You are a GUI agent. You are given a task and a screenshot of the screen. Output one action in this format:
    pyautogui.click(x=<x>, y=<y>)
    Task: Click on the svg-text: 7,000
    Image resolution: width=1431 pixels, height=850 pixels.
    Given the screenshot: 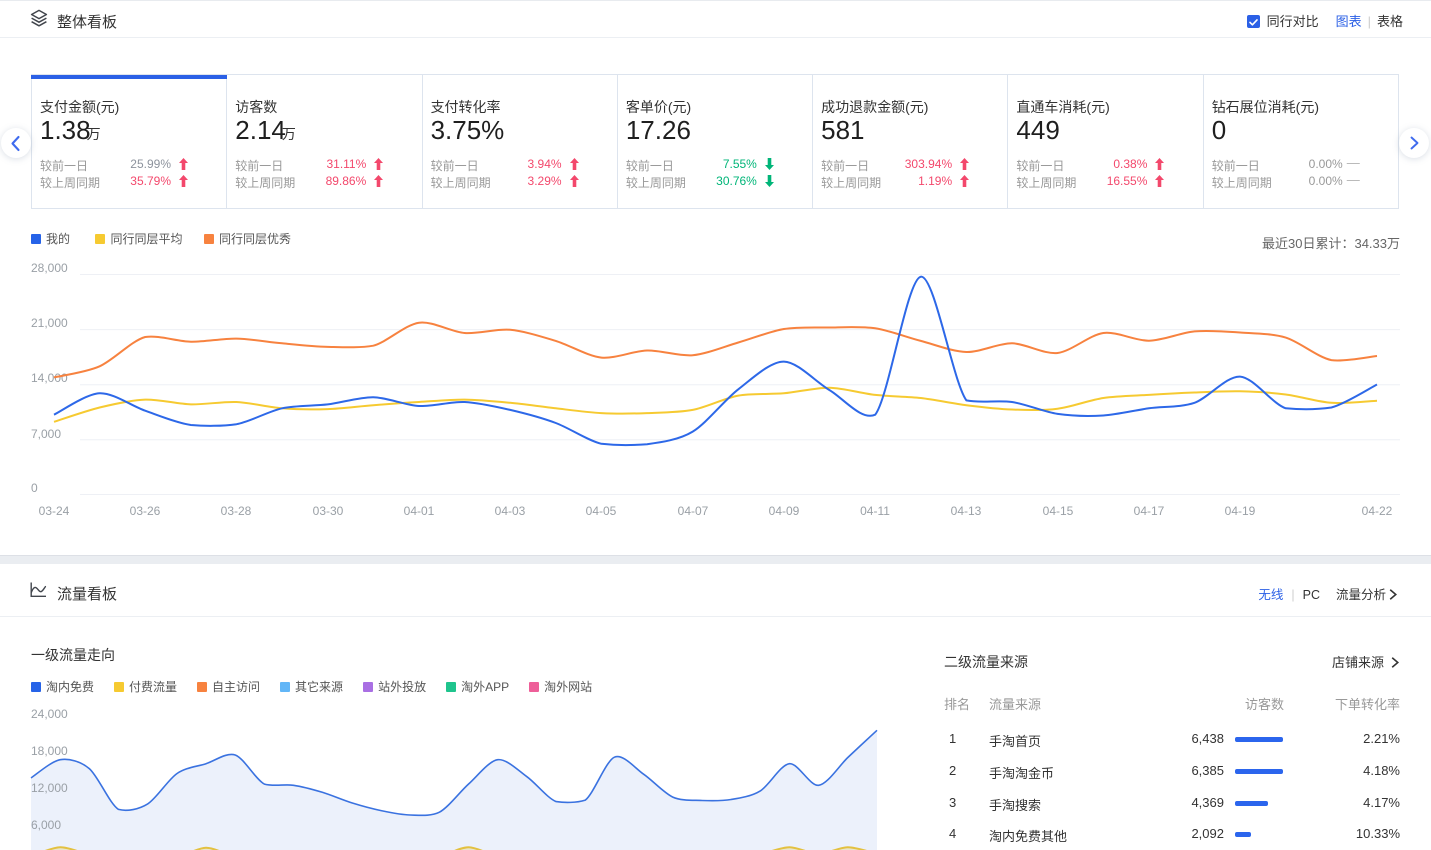 What is the action you would take?
    pyautogui.click(x=46, y=434)
    